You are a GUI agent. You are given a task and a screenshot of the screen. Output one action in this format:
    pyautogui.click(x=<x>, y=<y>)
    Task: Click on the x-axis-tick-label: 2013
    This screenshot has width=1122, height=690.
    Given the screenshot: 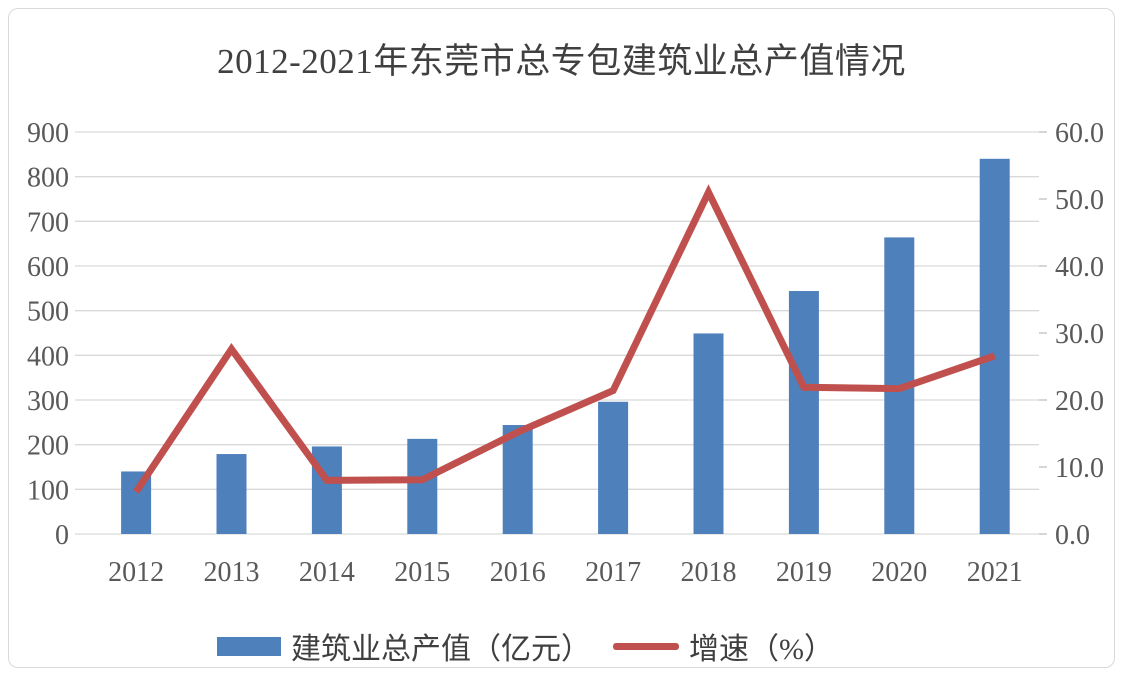 What is the action you would take?
    pyautogui.click(x=232, y=572)
    